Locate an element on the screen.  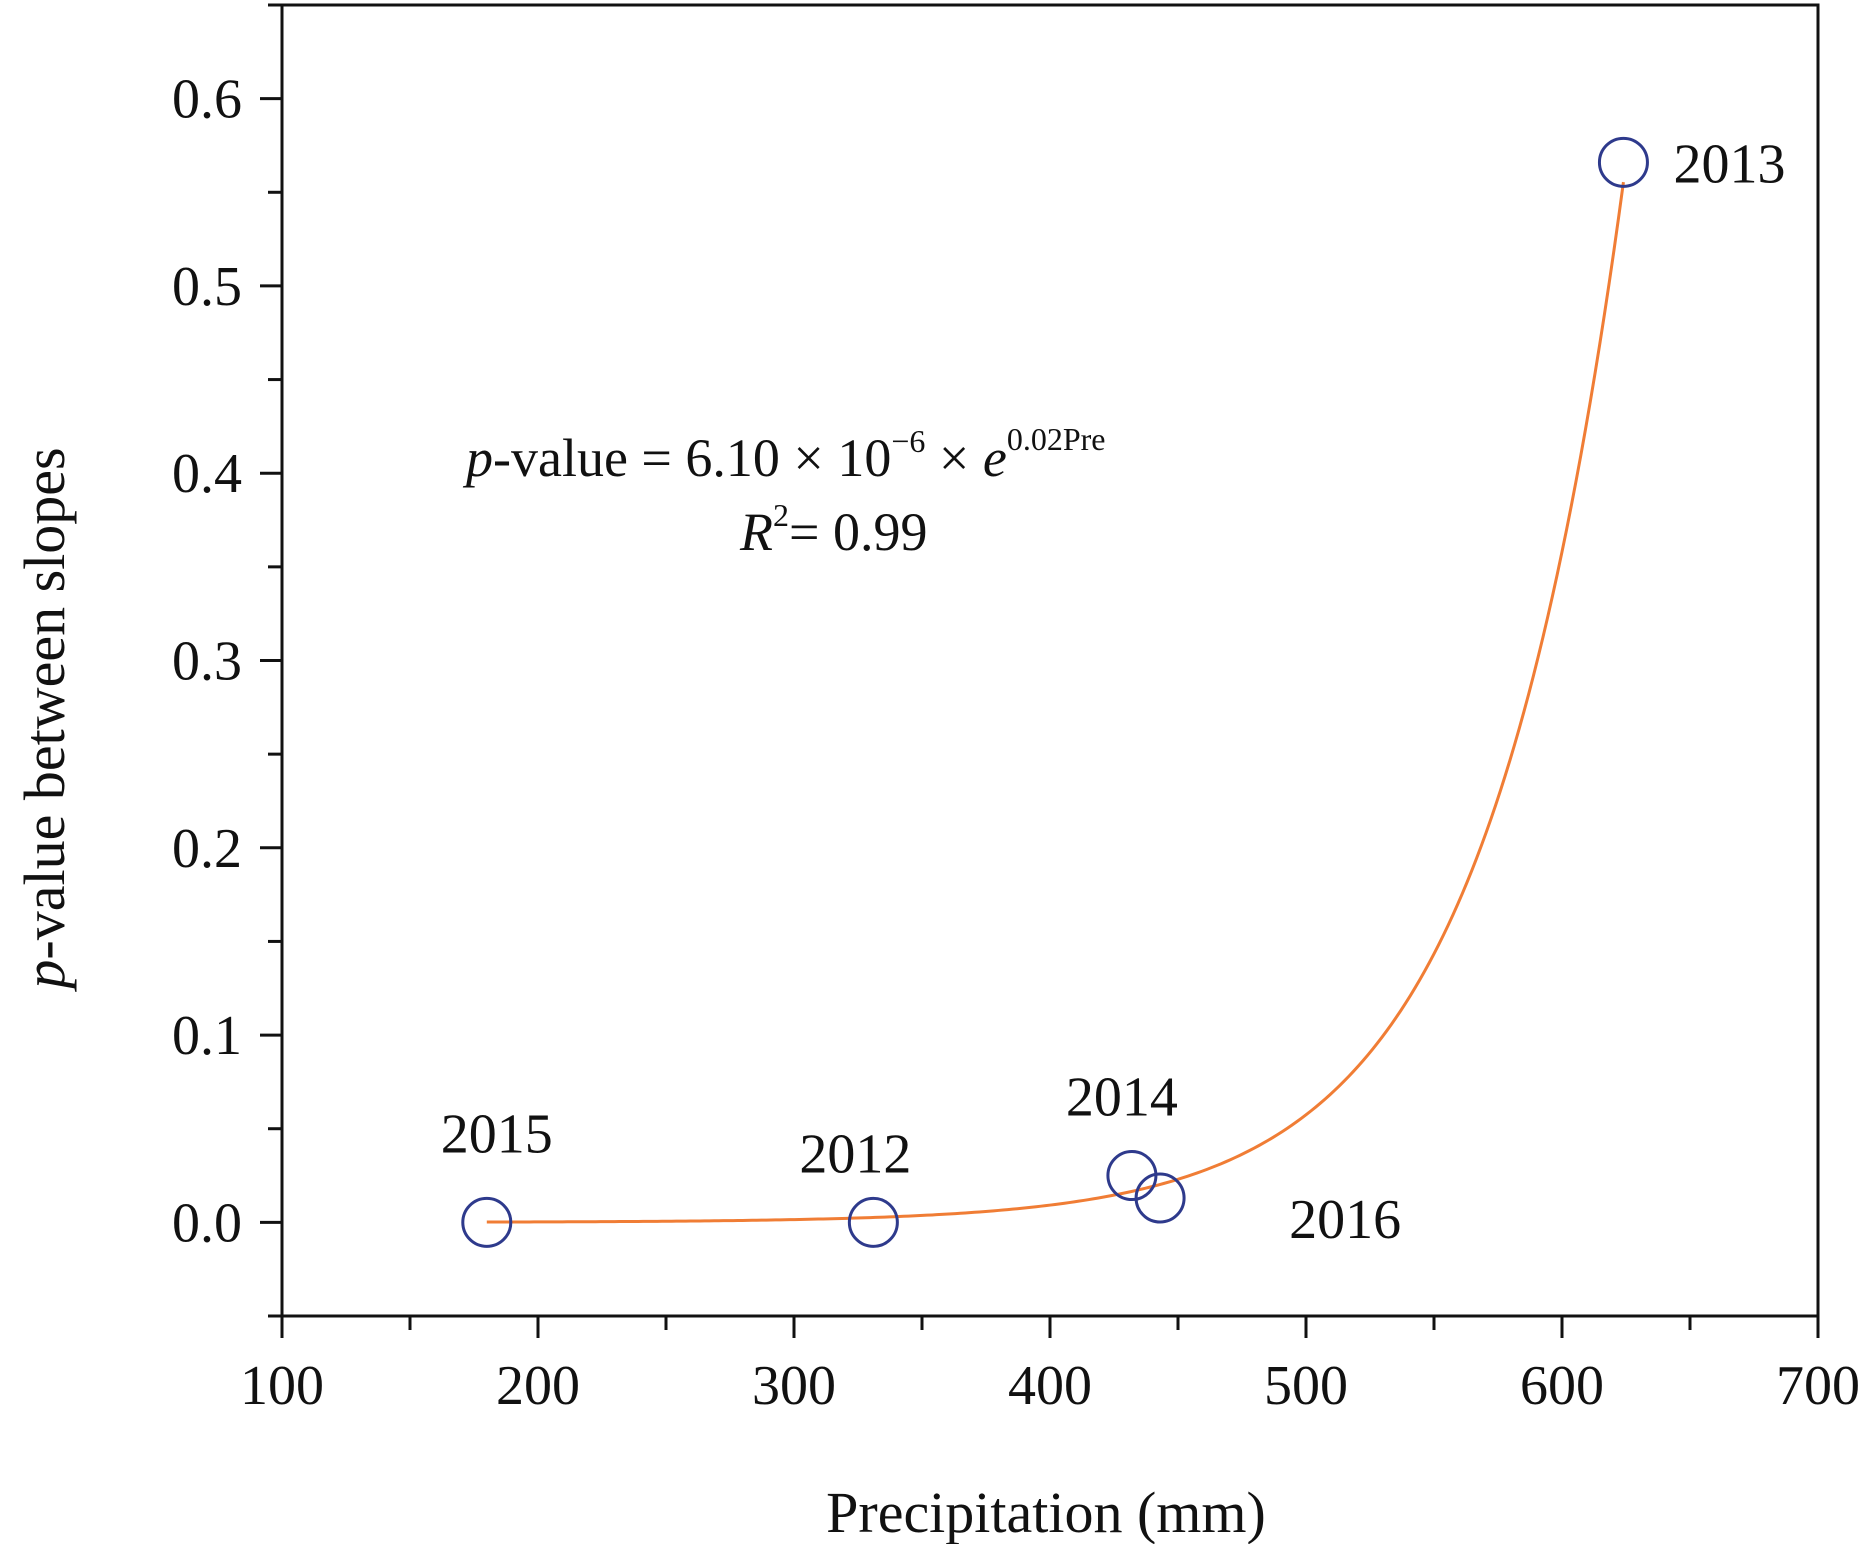
x-axis-title: Precipitation (mm) is located at coordinates (1046, 1512).